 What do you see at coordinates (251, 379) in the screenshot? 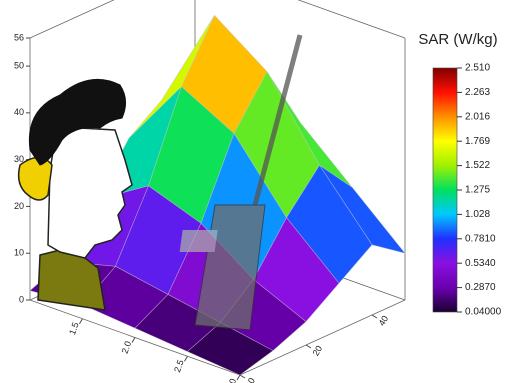
I see `y-tick-label: 0` at bounding box center [251, 379].